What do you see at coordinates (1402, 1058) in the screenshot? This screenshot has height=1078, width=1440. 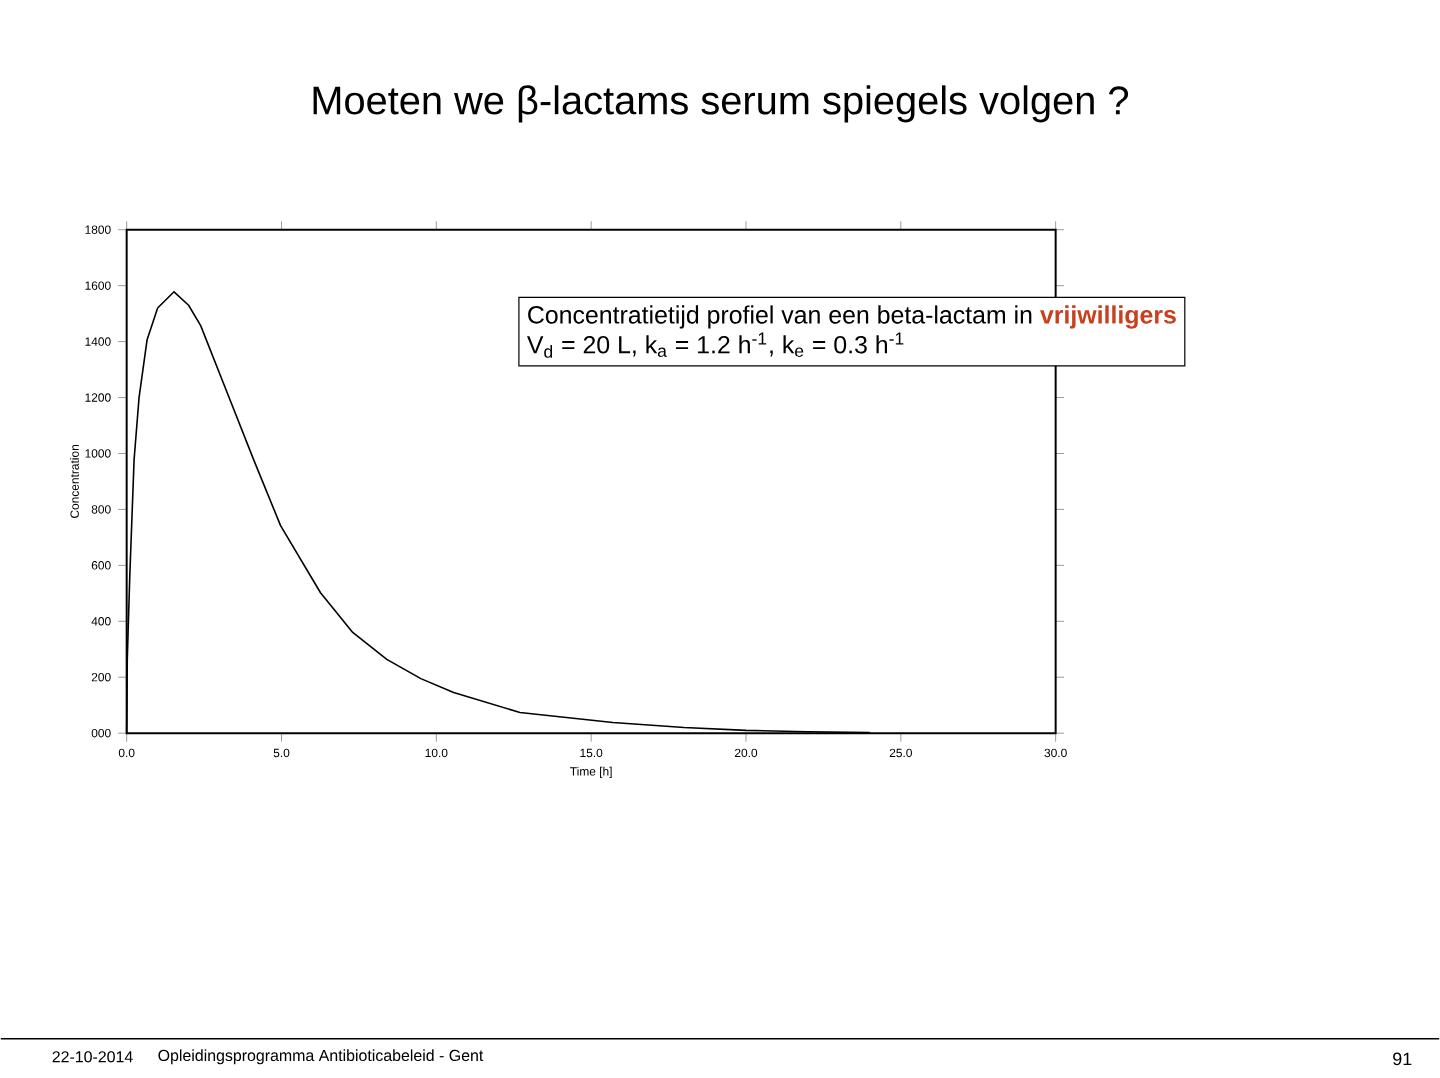 I see `text: 91` at bounding box center [1402, 1058].